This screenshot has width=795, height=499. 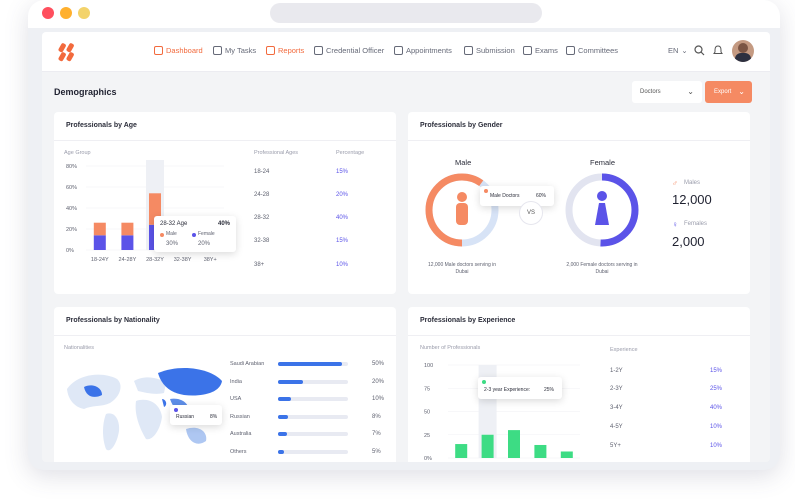 What do you see at coordinates (158, 50) in the screenshot?
I see `dashboard-icon` at bounding box center [158, 50].